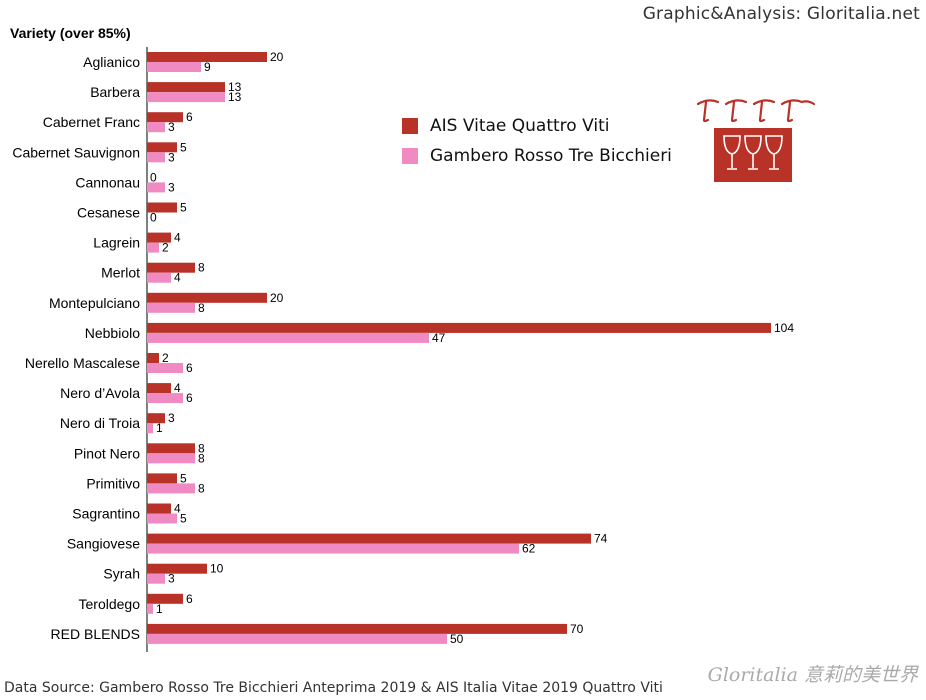 Image resolution: width=926 pixels, height=700 pixels. Describe the element at coordinates (107, 182) in the screenshot. I see `category-label: Cannonau` at that location.